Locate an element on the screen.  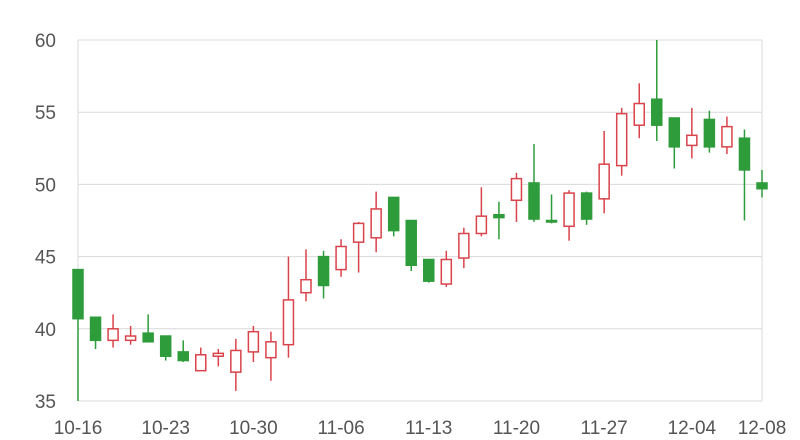
x-tick-label: 10-23 is located at coordinates (165, 428).